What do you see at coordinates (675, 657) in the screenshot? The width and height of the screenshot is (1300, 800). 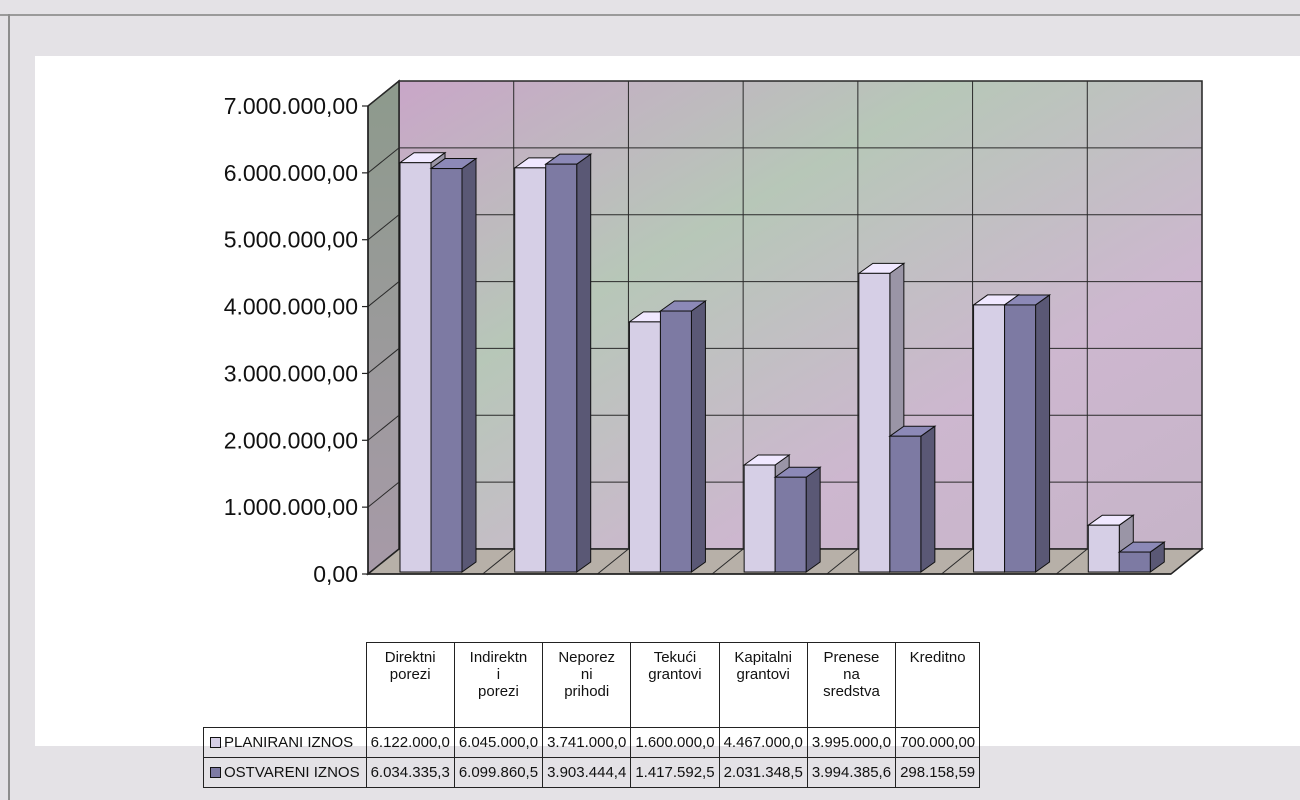 I see `category-label-line: Tekući` at bounding box center [675, 657].